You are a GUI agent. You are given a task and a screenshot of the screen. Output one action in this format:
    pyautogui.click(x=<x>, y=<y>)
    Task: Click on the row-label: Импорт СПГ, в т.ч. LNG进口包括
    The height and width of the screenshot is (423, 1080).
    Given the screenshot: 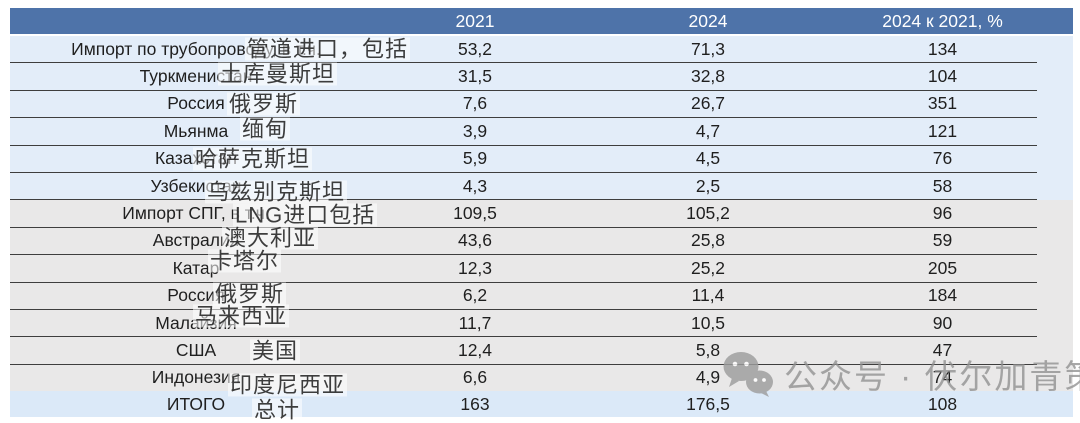 What is the action you would take?
    pyautogui.click(x=196, y=213)
    